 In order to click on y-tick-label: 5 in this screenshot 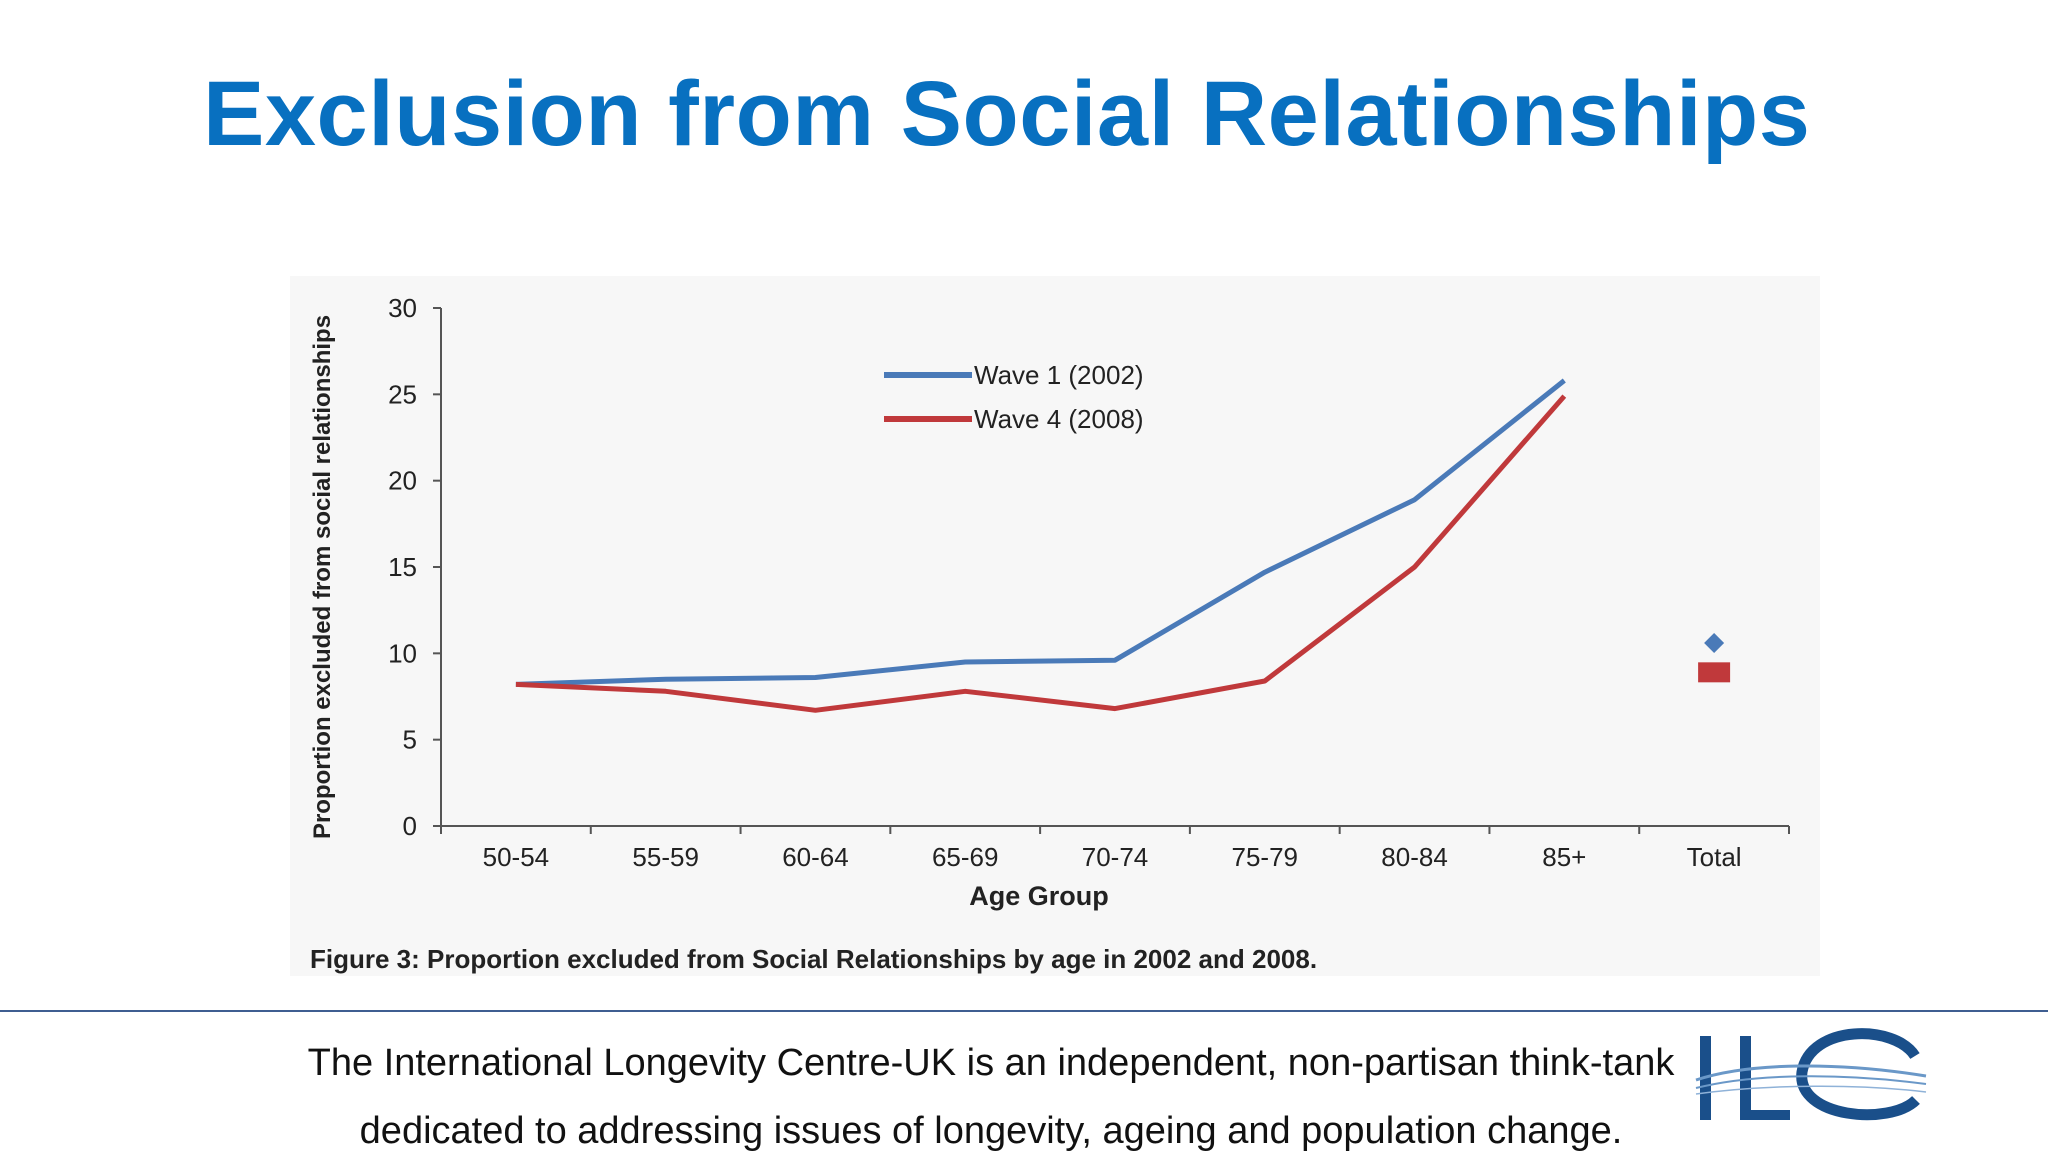, I will do `click(410, 740)`.